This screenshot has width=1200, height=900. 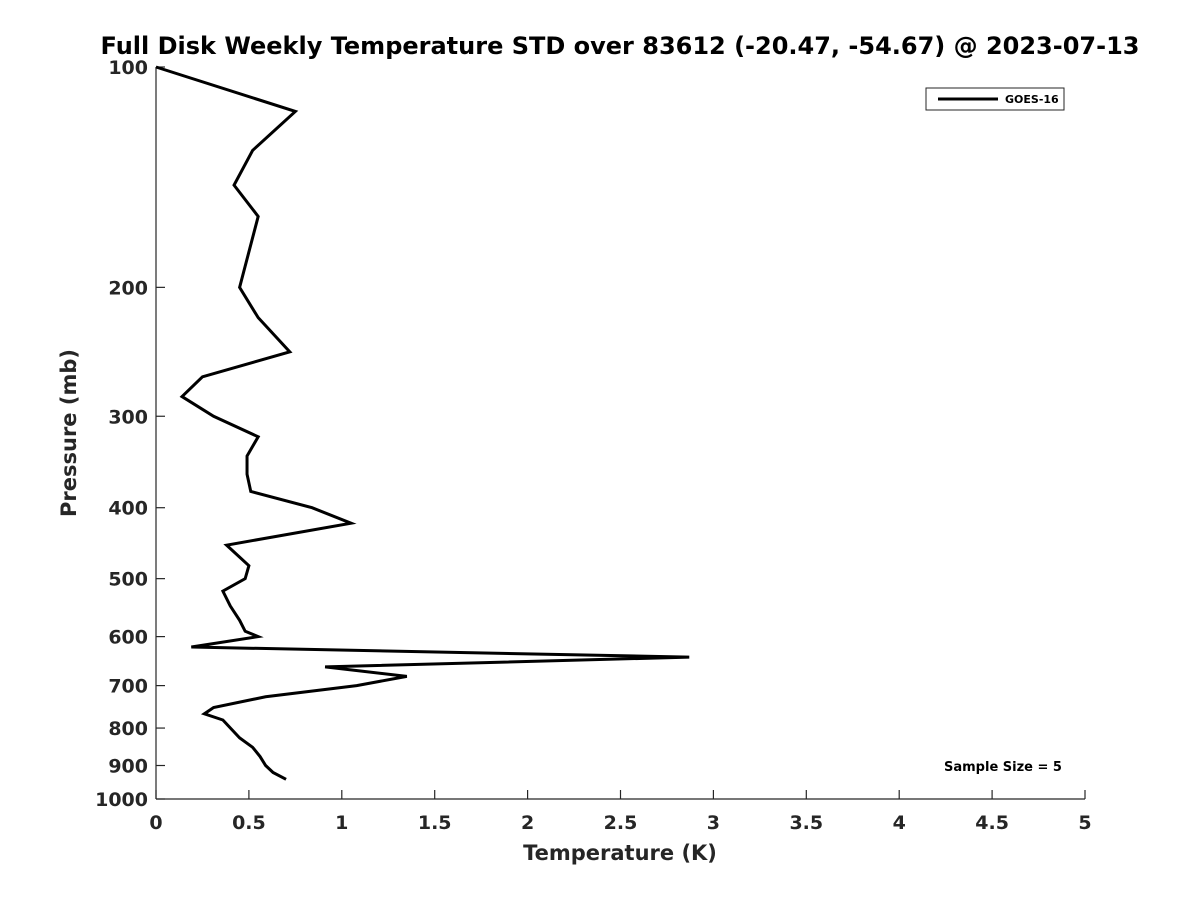 What do you see at coordinates (128, 580) in the screenshot?
I see `y-tick-label: 500` at bounding box center [128, 580].